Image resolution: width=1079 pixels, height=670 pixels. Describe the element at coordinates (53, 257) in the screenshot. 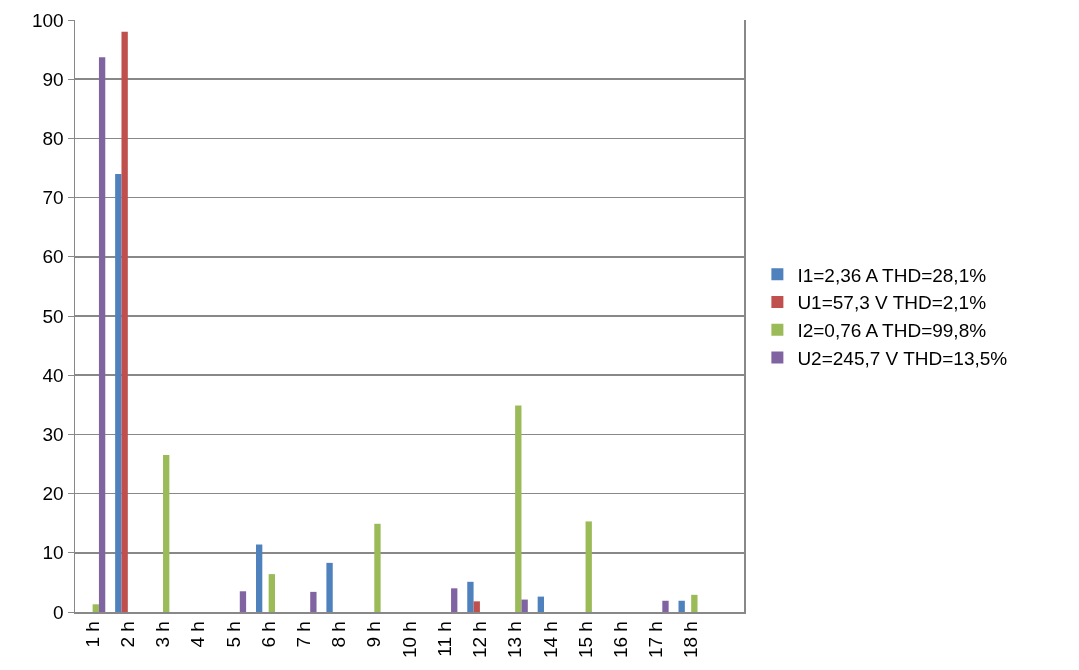

I see `y-tick-label: 60` at that location.